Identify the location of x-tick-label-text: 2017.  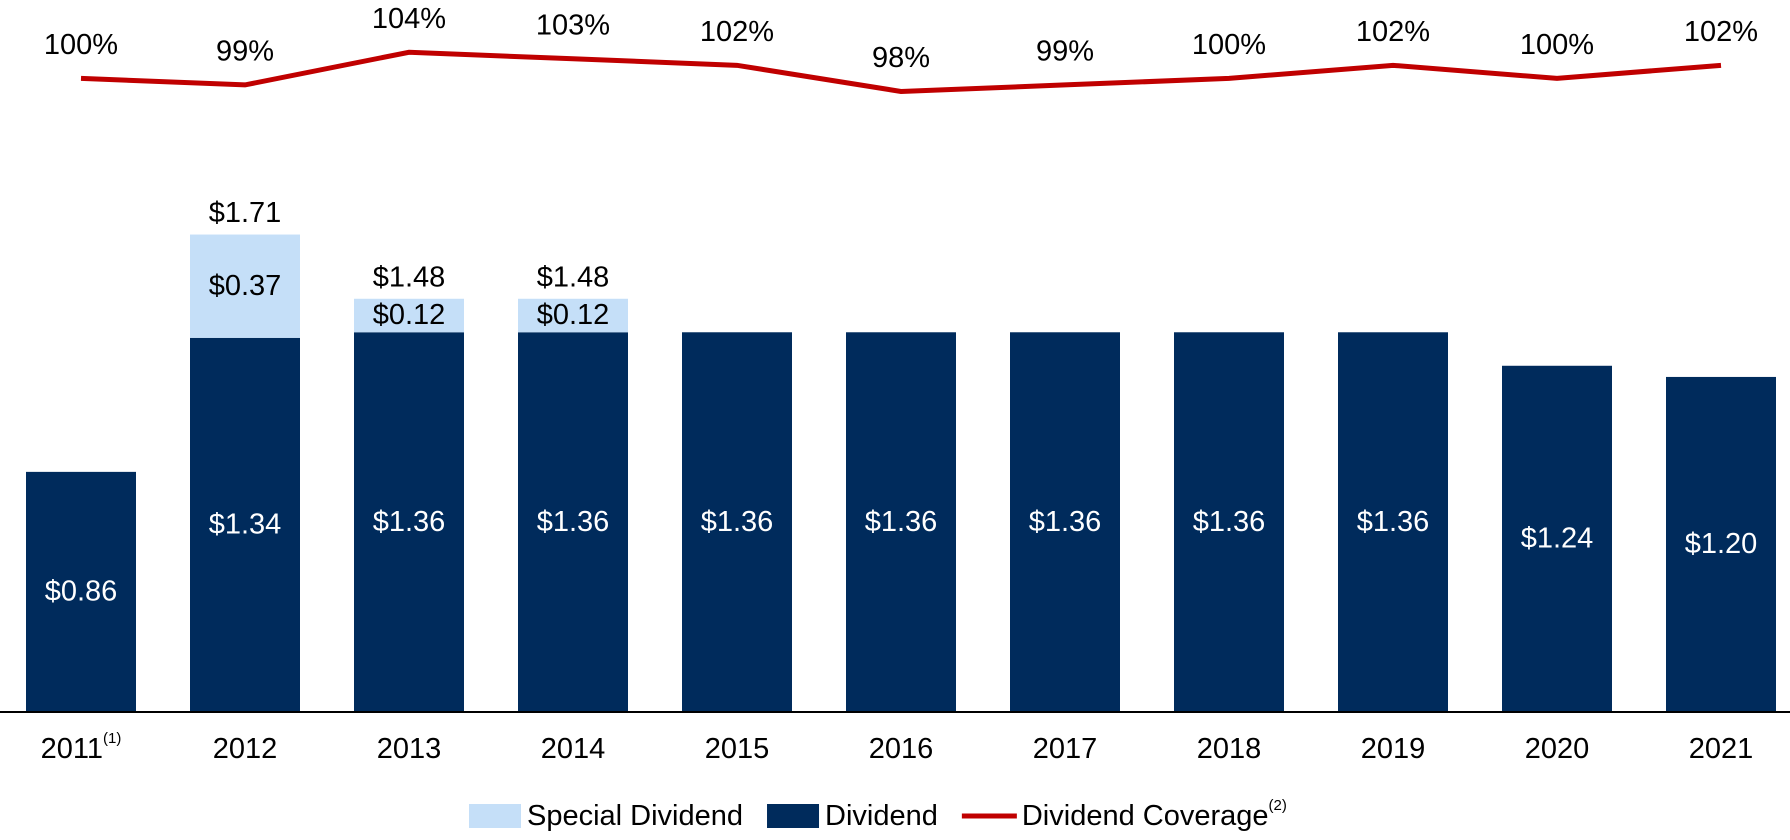
(1065, 749).